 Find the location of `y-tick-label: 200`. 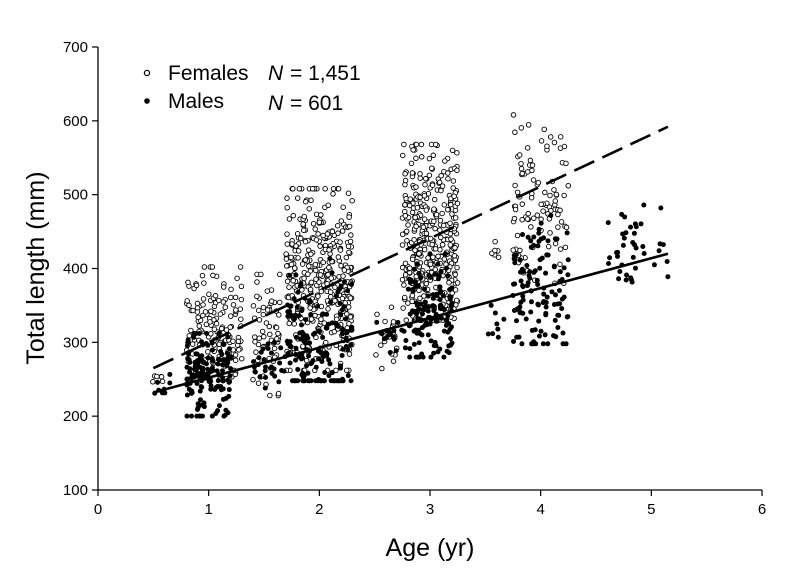

y-tick-label: 200 is located at coordinates (75, 416).